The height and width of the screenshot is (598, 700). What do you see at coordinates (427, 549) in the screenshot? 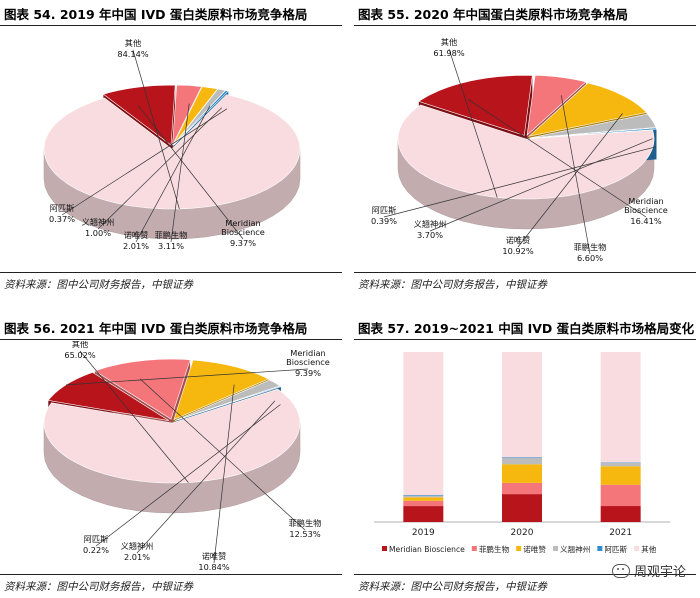
I see `legend-label-meridian: Meridian Bioscience` at bounding box center [427, 549].